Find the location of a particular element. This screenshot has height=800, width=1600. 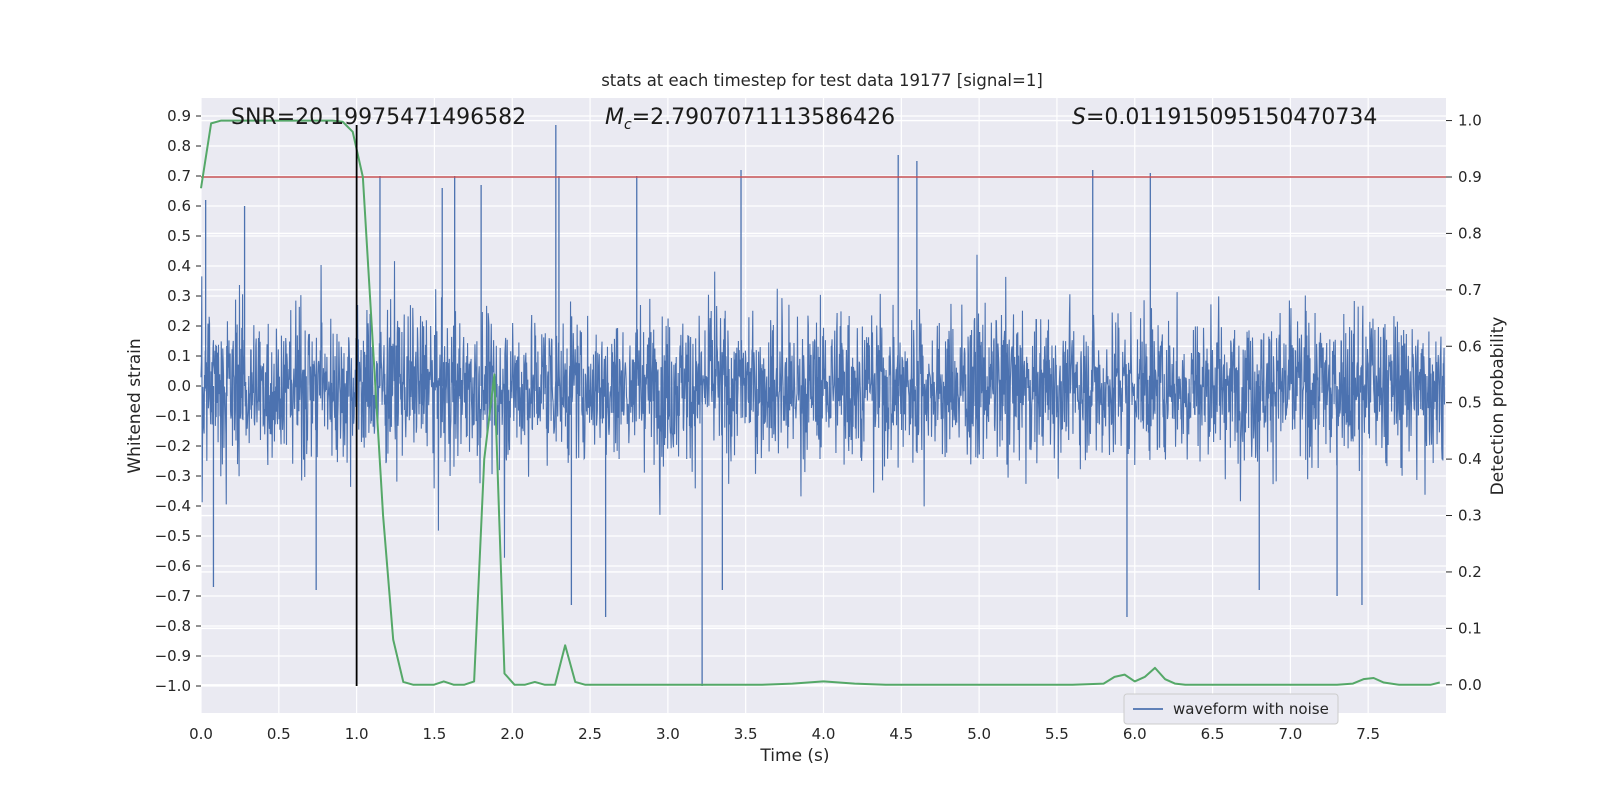

x-tick-label: 3.5 is located at coordinates (746, 734).